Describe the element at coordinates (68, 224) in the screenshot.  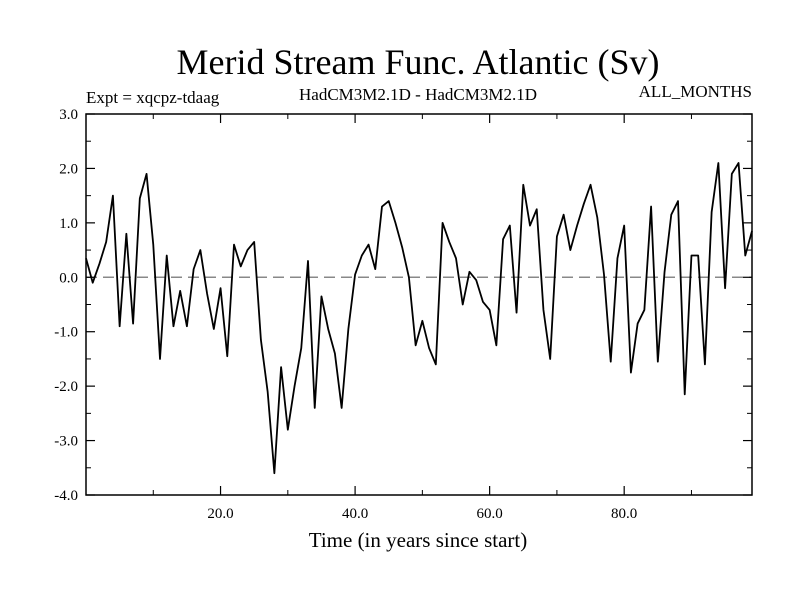
I see `y-tick-label: 1.0` at that location.